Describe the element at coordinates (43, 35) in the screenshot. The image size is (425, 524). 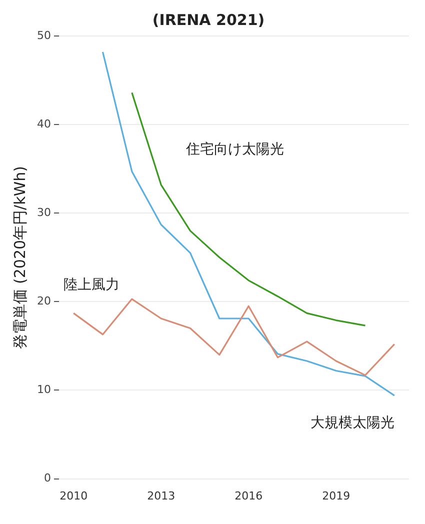
I see `y-tick-label: 50` at that location.